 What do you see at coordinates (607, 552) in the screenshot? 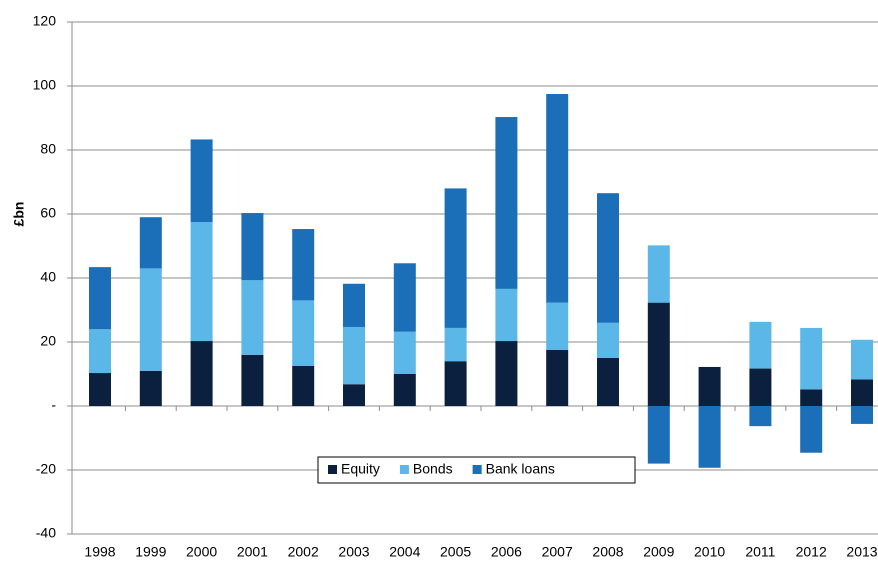
I see `x-tick-label: 2008` at bounding box center [607, 552].